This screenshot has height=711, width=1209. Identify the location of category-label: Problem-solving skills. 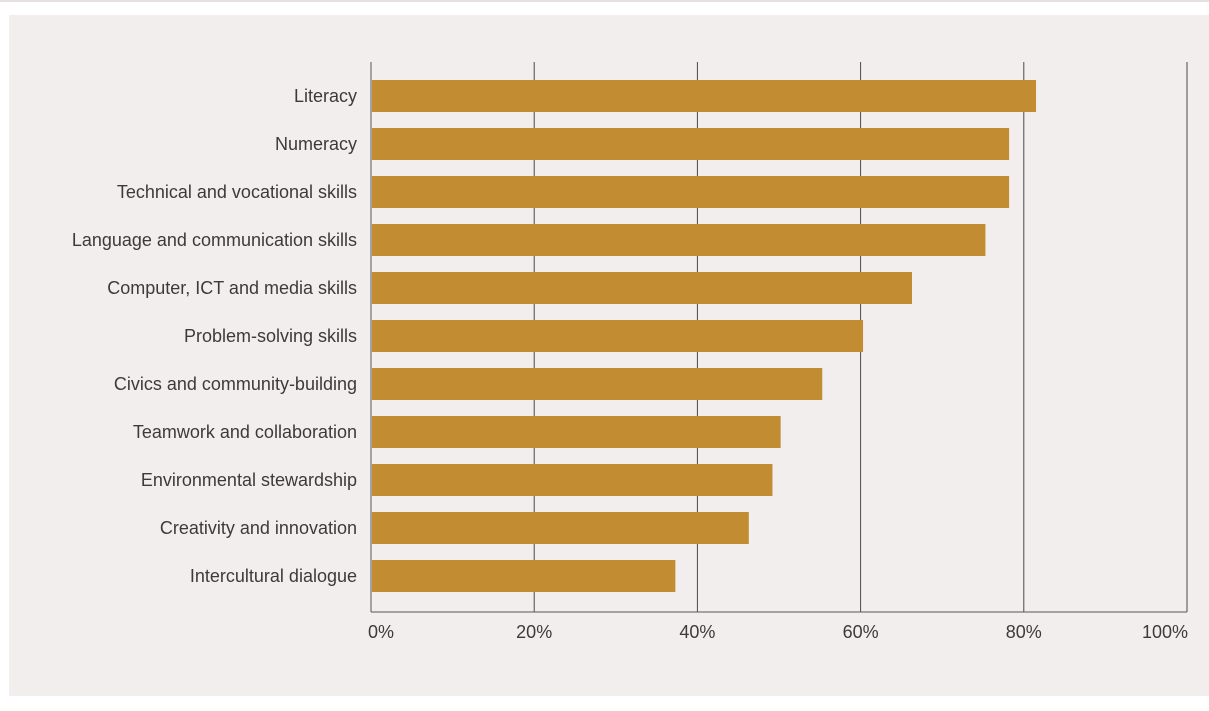
(270, 336).